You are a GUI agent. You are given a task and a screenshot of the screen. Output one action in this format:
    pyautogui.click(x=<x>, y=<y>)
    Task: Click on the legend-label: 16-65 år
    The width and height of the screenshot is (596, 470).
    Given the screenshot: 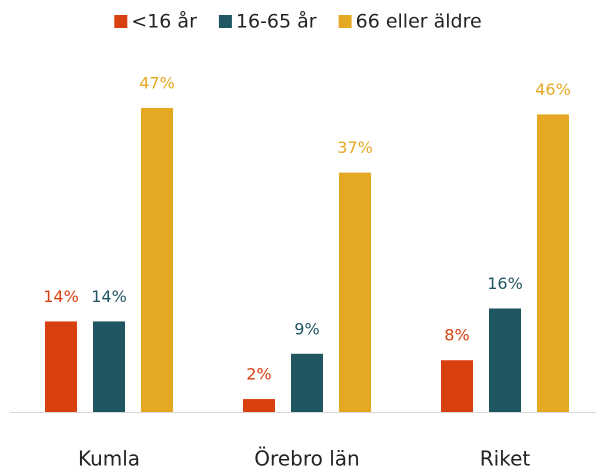 What is the action you would take?
    pyautogui.click(x=276, y=21)
    